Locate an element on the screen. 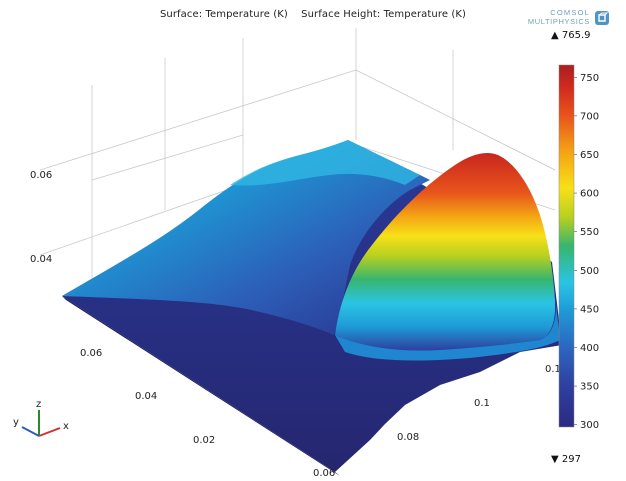 This screenshot has height=481, width=626. colorbar-gradient is located at coordinates (566, 246).